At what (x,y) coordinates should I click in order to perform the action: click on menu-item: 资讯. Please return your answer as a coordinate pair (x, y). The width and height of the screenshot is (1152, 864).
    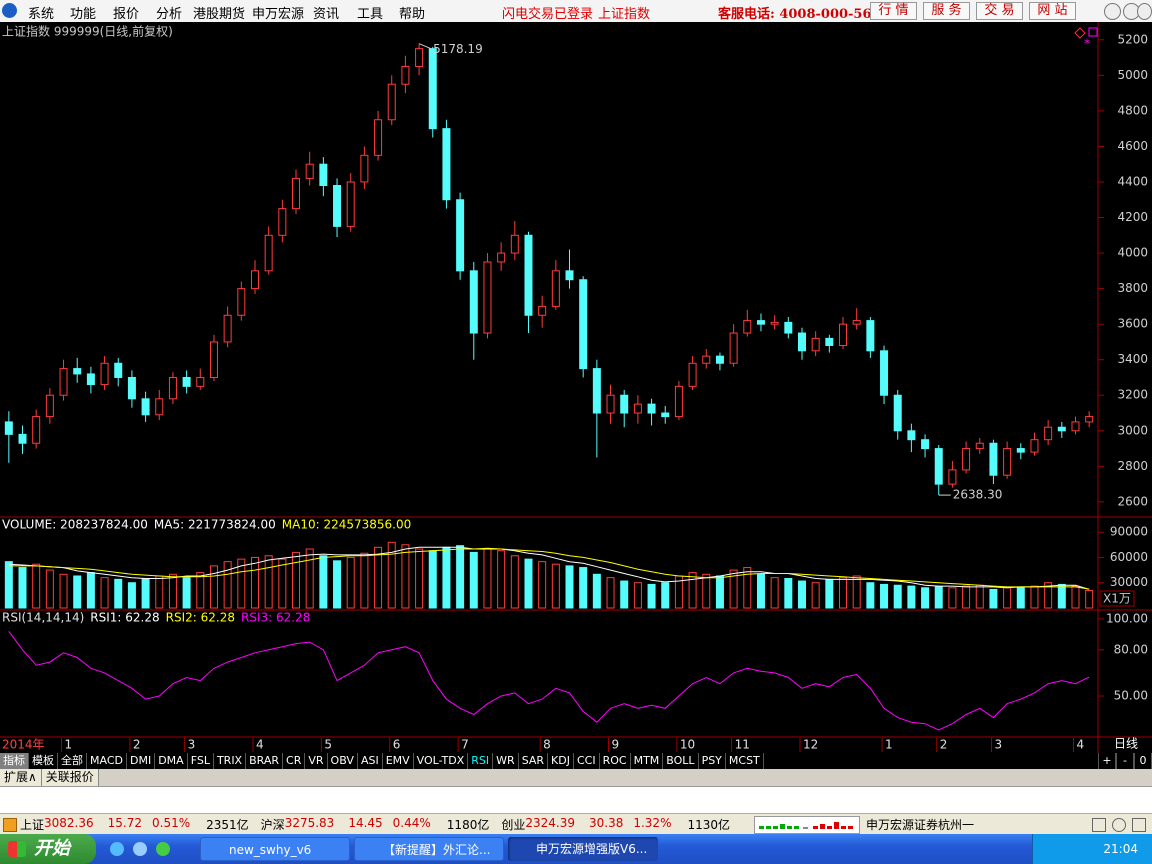
    Looking at the image, I should click on (326, 14).